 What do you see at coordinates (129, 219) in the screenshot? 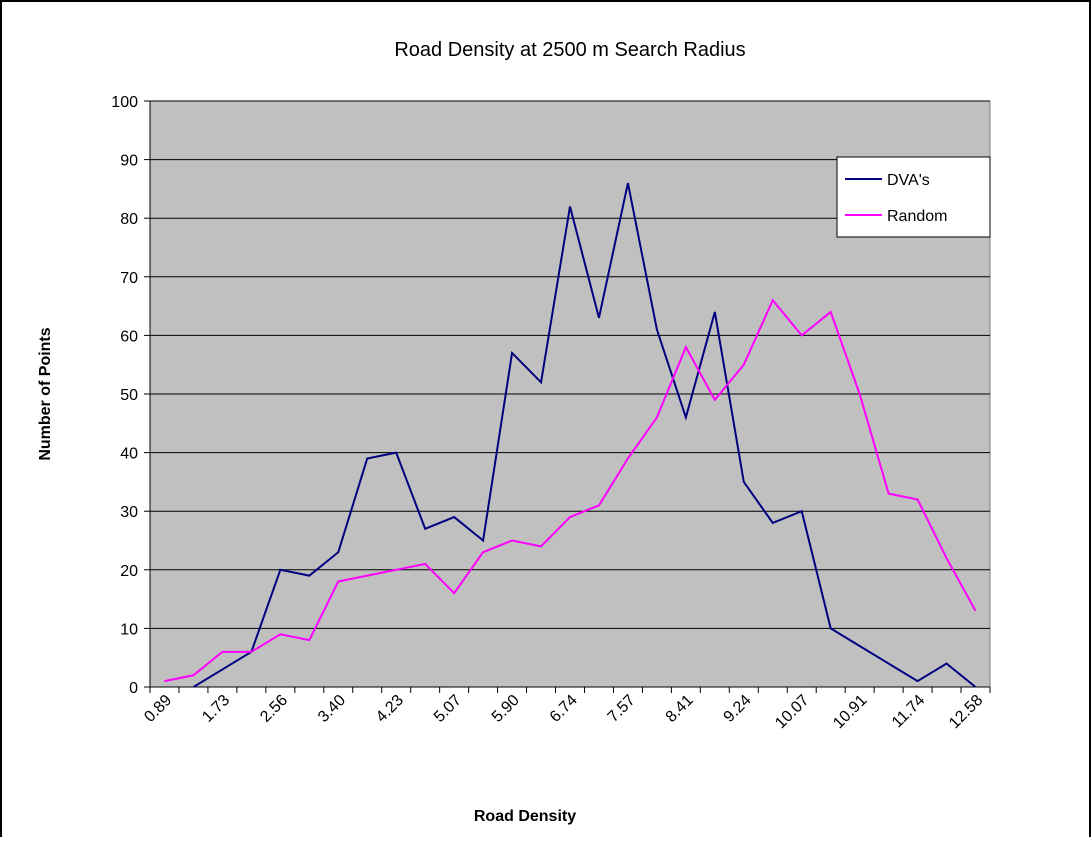
I see `y-tick-label: 80` at bounding box center [129, 219].